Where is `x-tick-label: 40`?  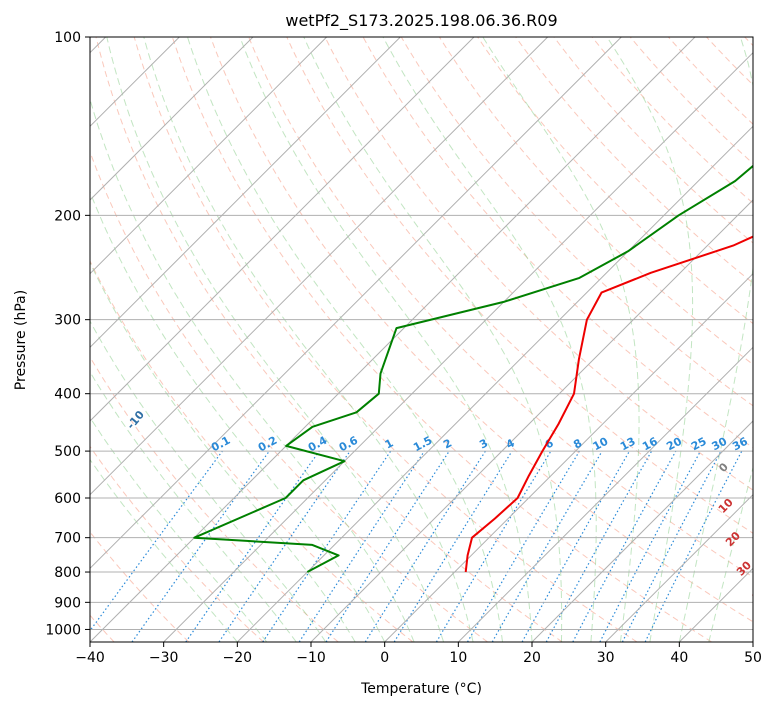 x-tick-label: 40 is located at coordinates (679, 658).